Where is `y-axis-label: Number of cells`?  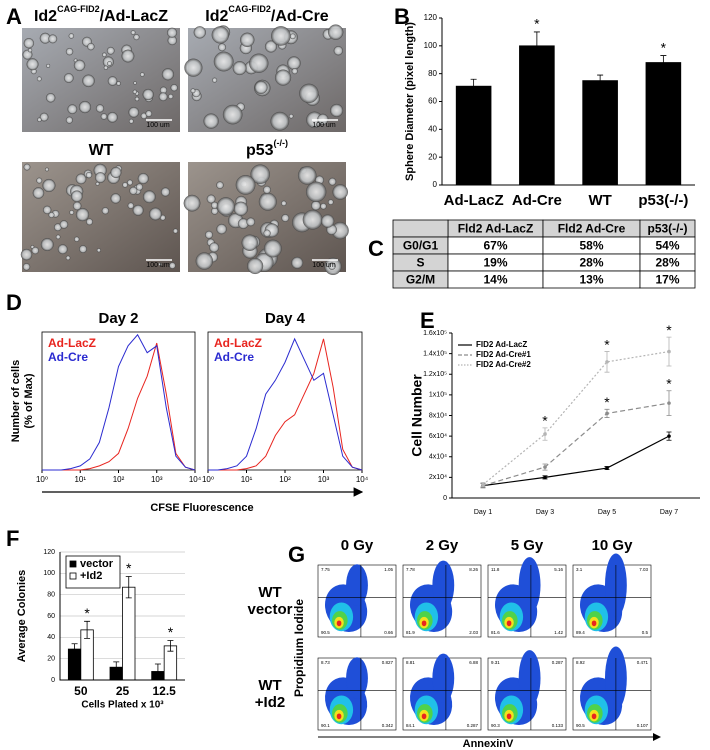
y-axis-label: Number of cells is located at coordinates (16, 401).